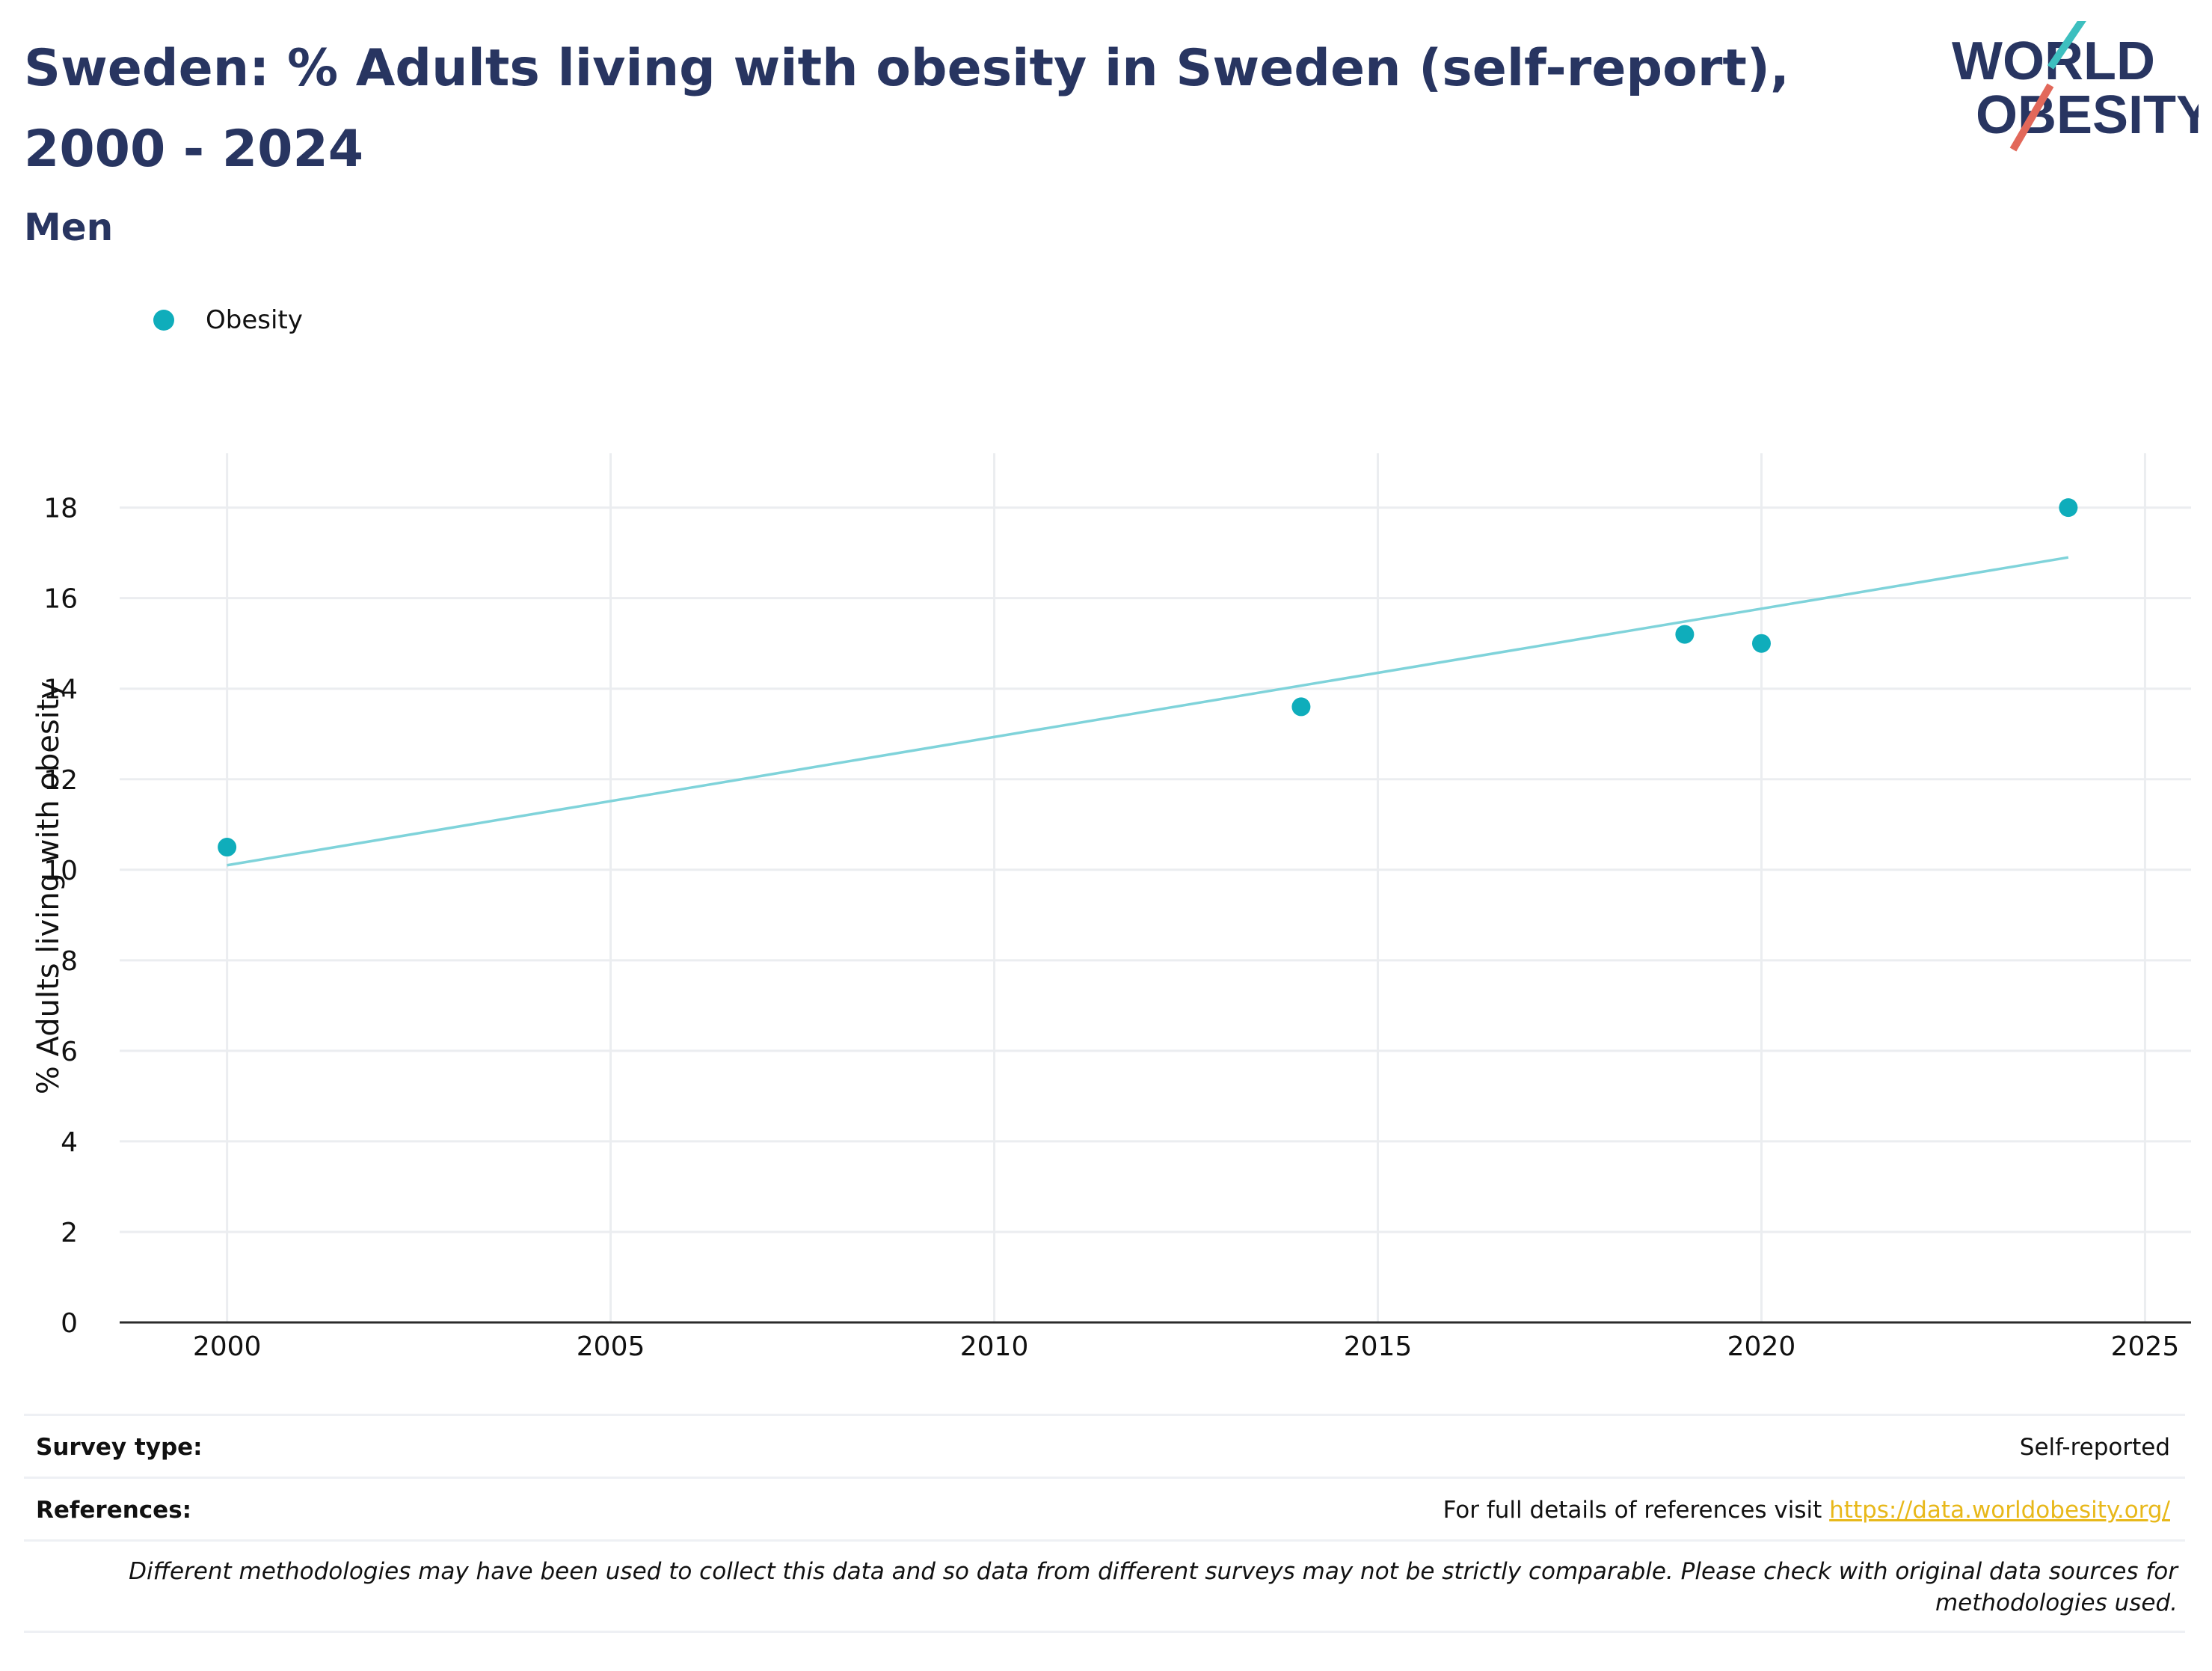 The width and height of the screenshot is (2212, 1671). What do you see at coordinates (69, 1052) in the screenshot?
I see `y-tick-label: 6` at bounding box center [69, 1052].